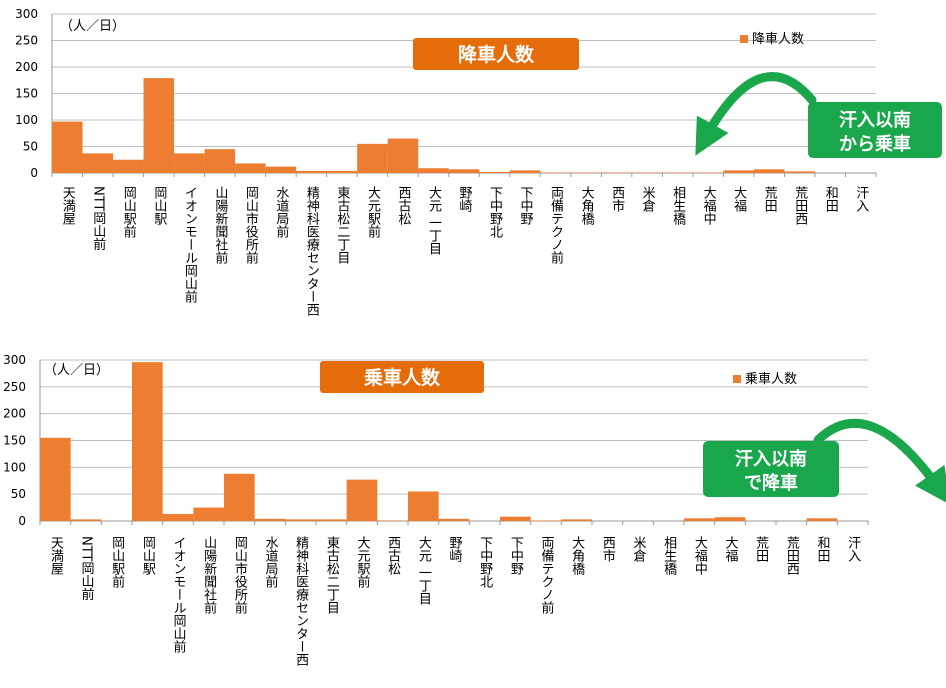 The width and height of the screenshot is (946, 688). Describe the element at coordinates (26, 14) in the screenshot. I see `y-tick-label: 300` at that location.